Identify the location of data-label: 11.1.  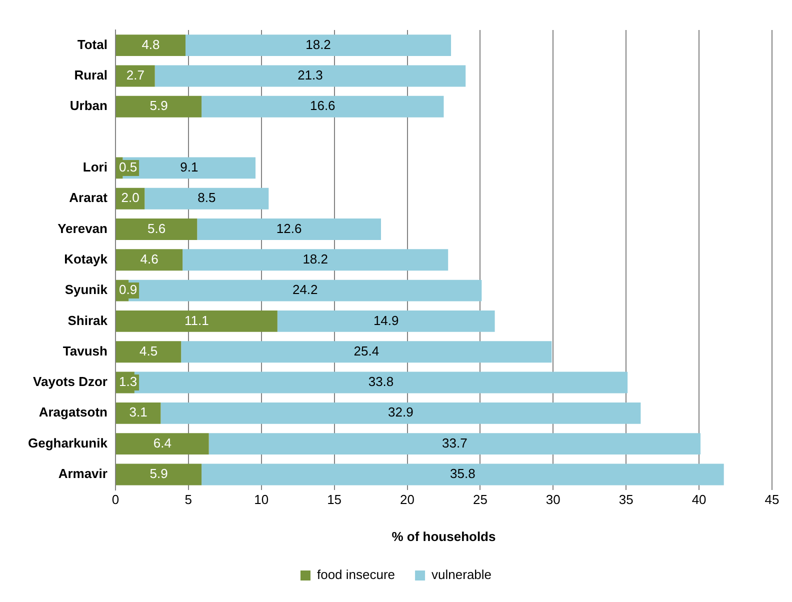
(196, 320).